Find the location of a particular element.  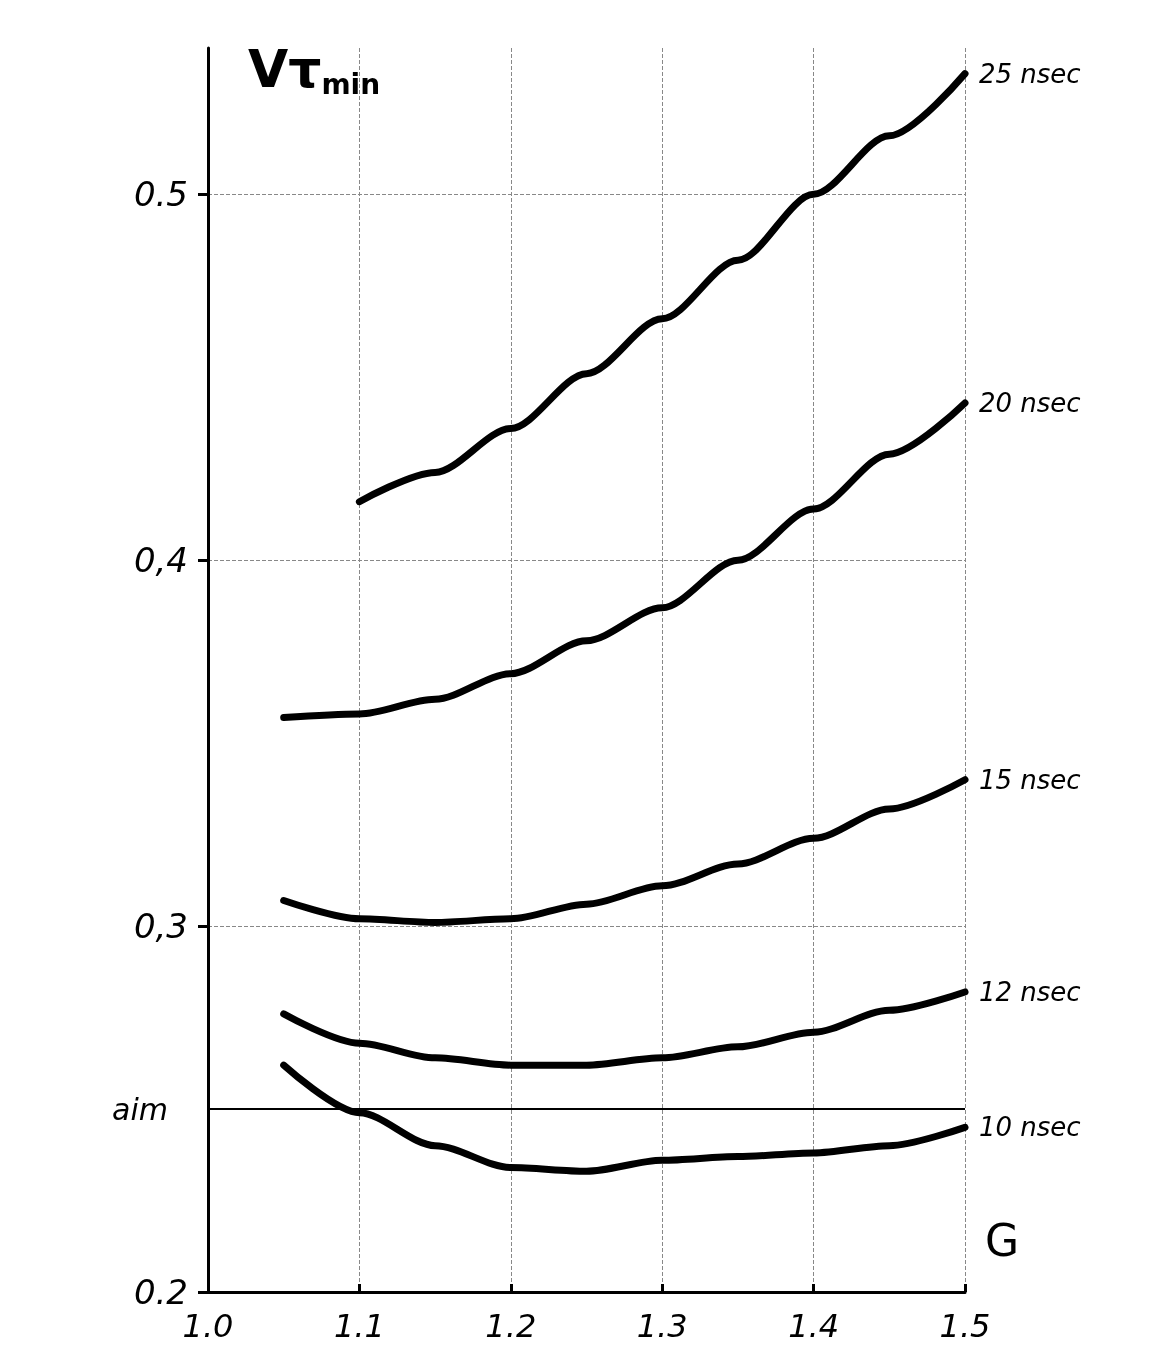

y-tick-label: 0,3 is located at coordinates (160, 926).